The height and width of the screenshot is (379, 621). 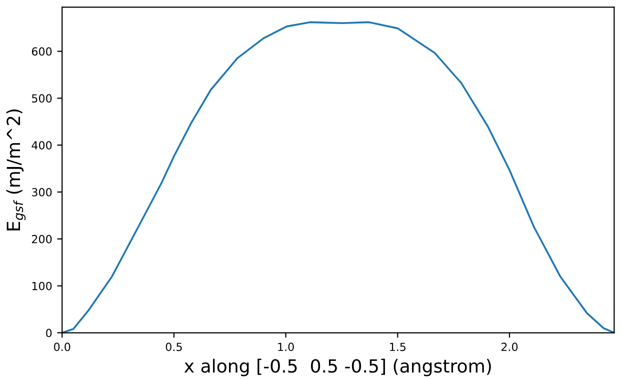 I want to click on x-tick-label: 0.0, so click(x=62, y=347).